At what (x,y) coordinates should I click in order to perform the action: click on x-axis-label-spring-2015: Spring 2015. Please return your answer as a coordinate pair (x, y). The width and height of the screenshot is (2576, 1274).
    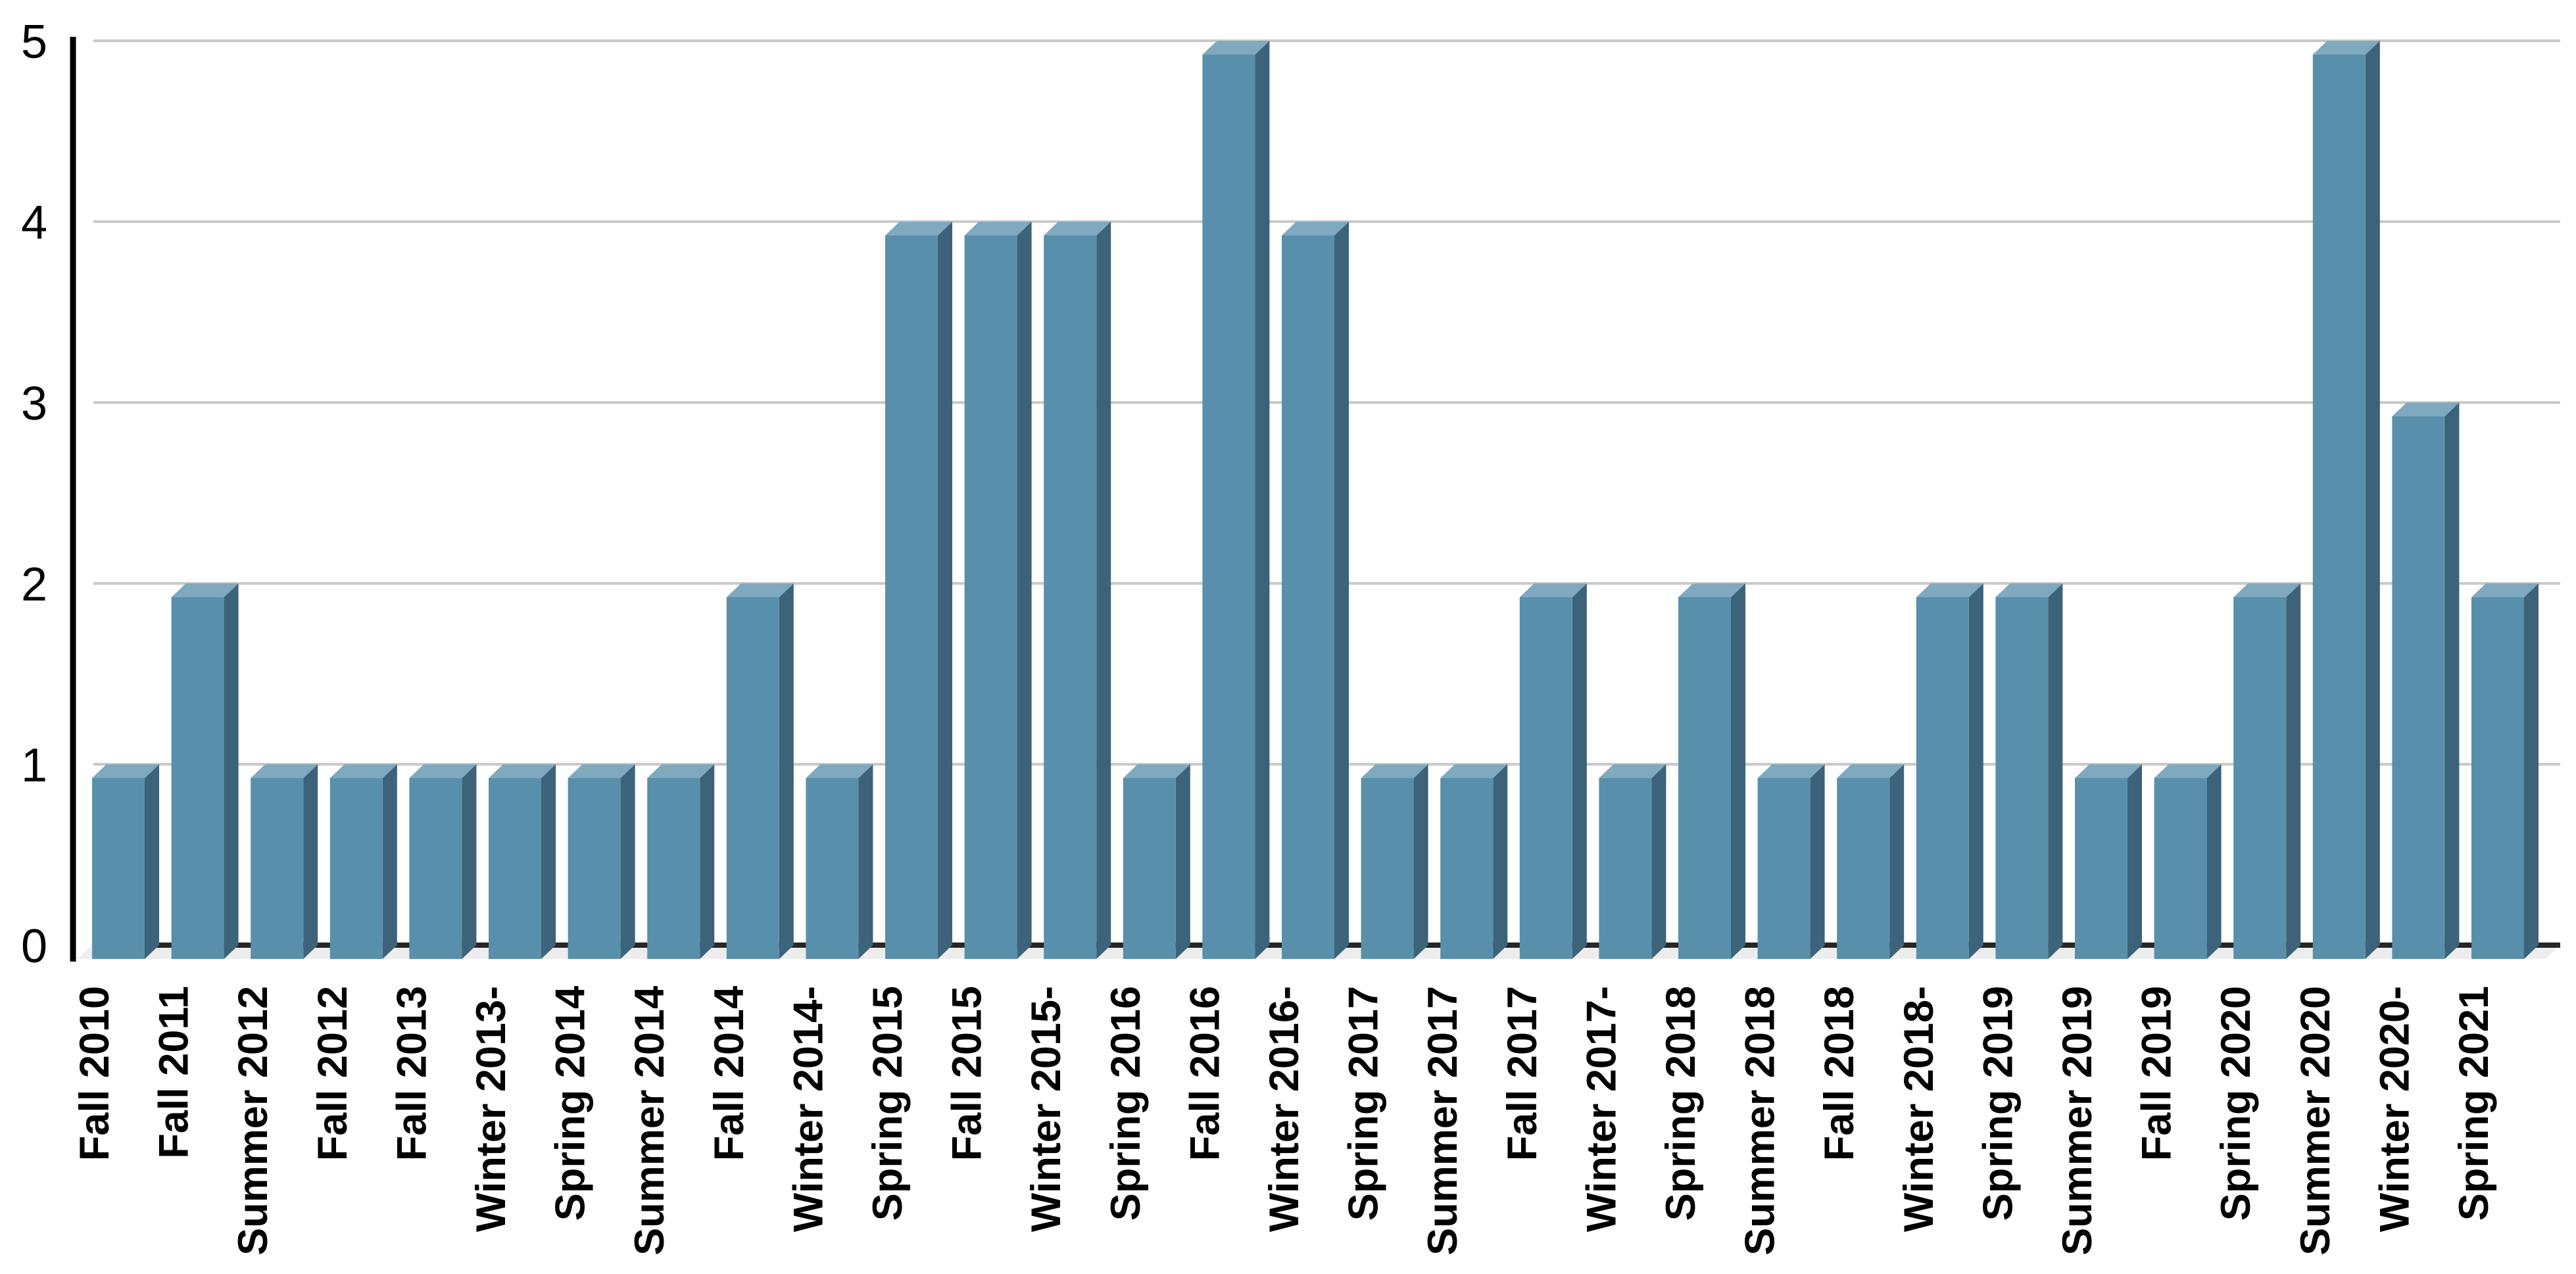
    Looking at the image, I should click on (888, 1103).